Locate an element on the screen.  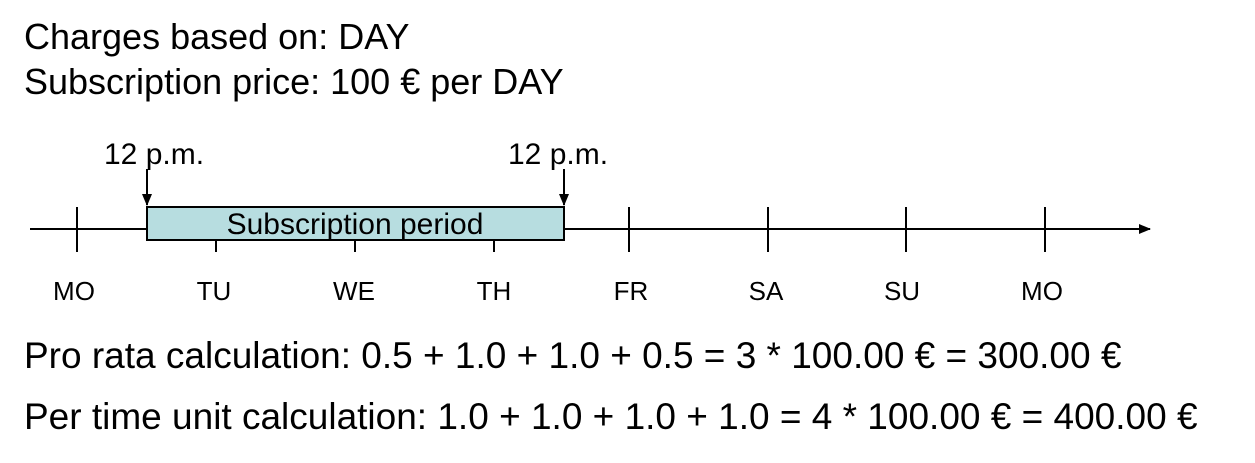
subscription-price-text: Subscription price: 100 € per DAY is located at coordinates (294, 81).